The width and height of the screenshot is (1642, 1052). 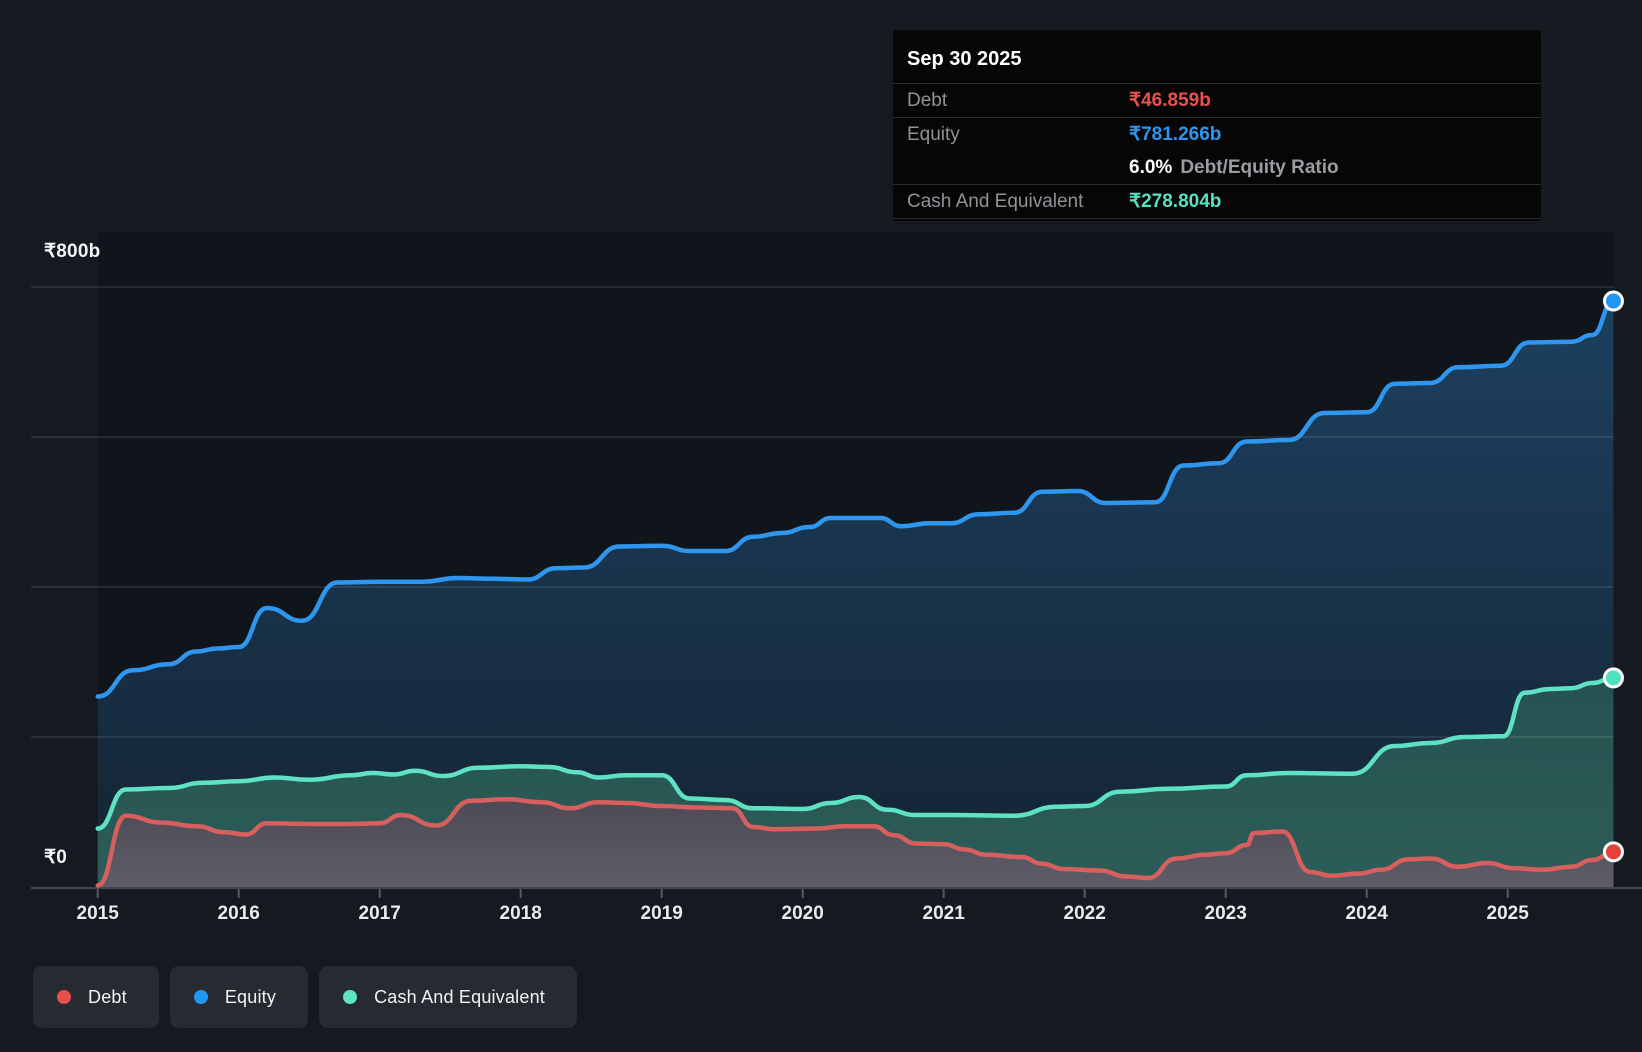 I want to click on legend-item-cash: Cash And Equivalent, so click(x=448, y=997).